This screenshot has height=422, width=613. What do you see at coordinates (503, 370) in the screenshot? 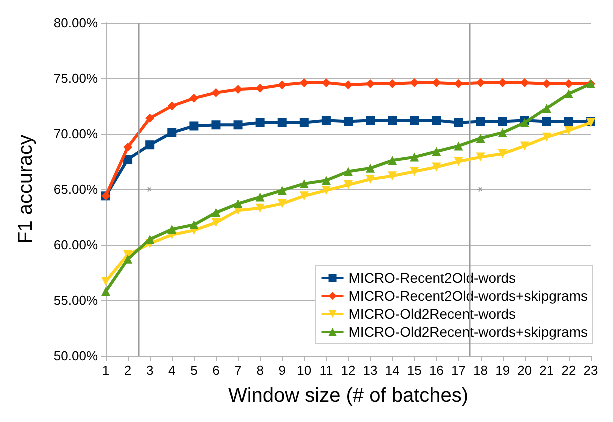
I see `x-tick-label: 19` at bounding box center [503, 370].